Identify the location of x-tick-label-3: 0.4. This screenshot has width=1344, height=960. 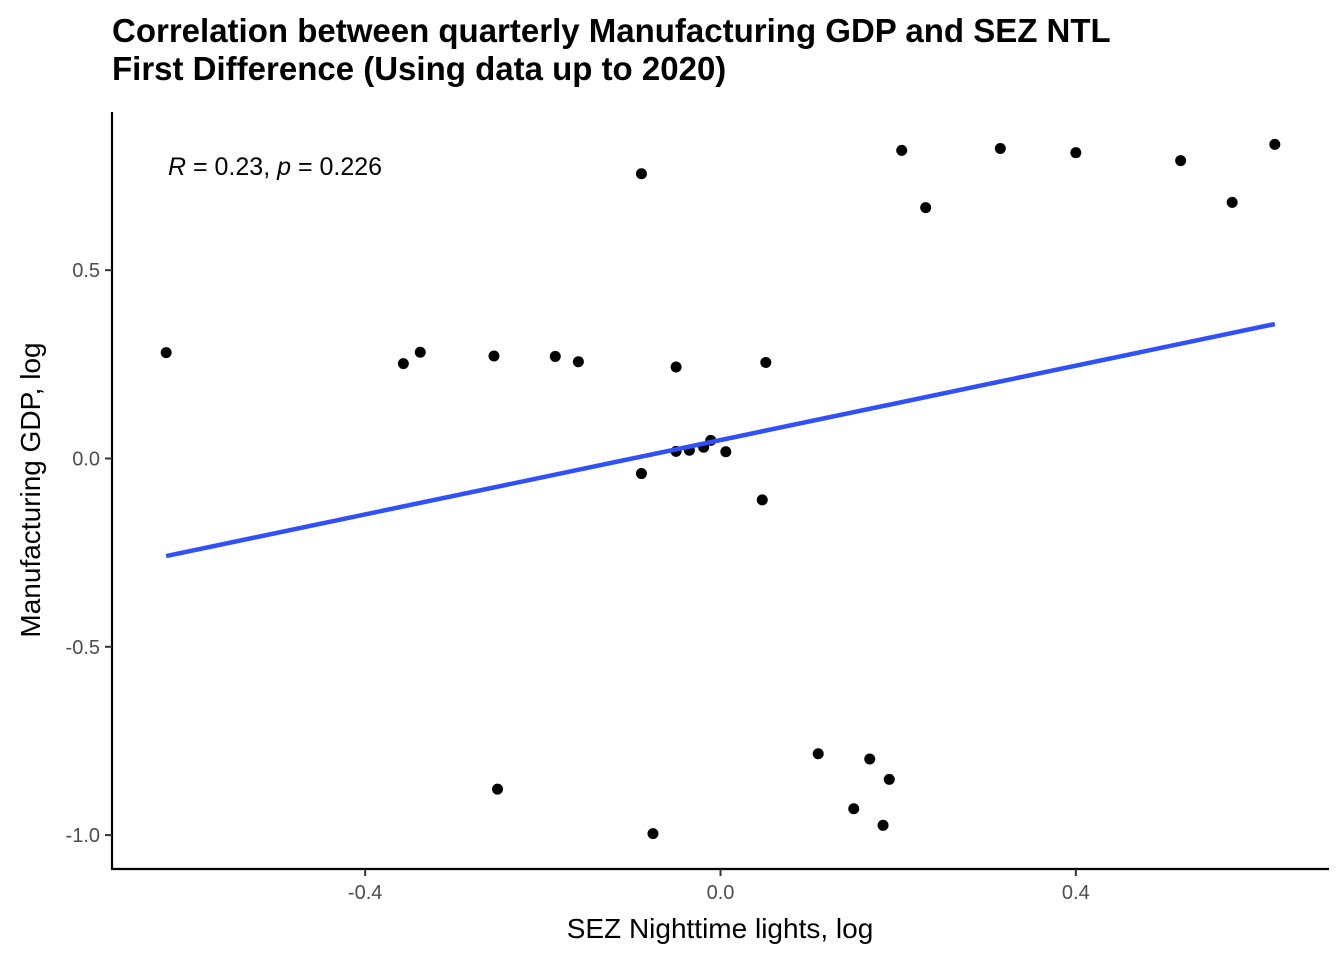
(1076, 893).